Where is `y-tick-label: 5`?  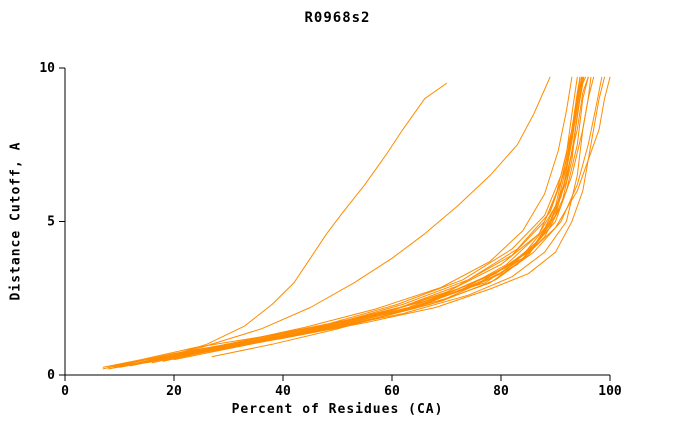
y-tick-label: 5 is located at coordinates (51, 222).